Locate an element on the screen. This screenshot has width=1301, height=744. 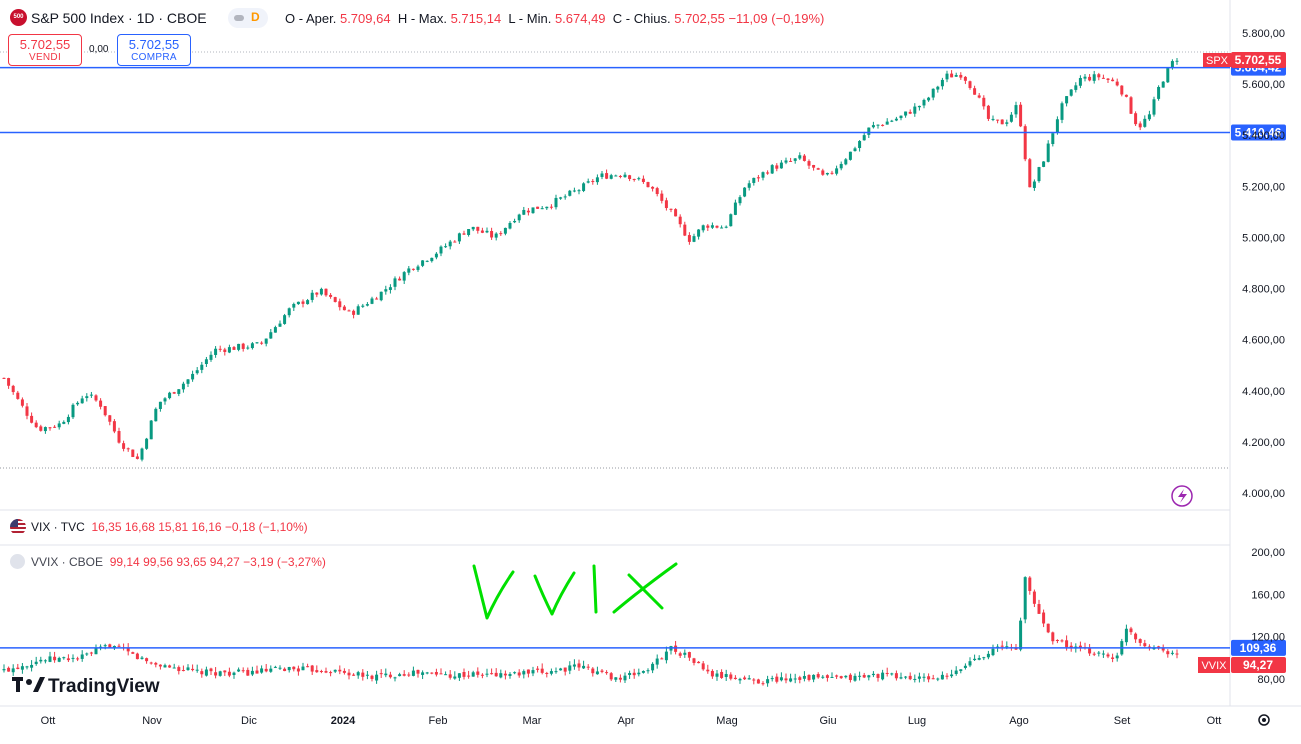
spx-y-tick-label: 5.400,00 is located at coordinates (1263, 136).